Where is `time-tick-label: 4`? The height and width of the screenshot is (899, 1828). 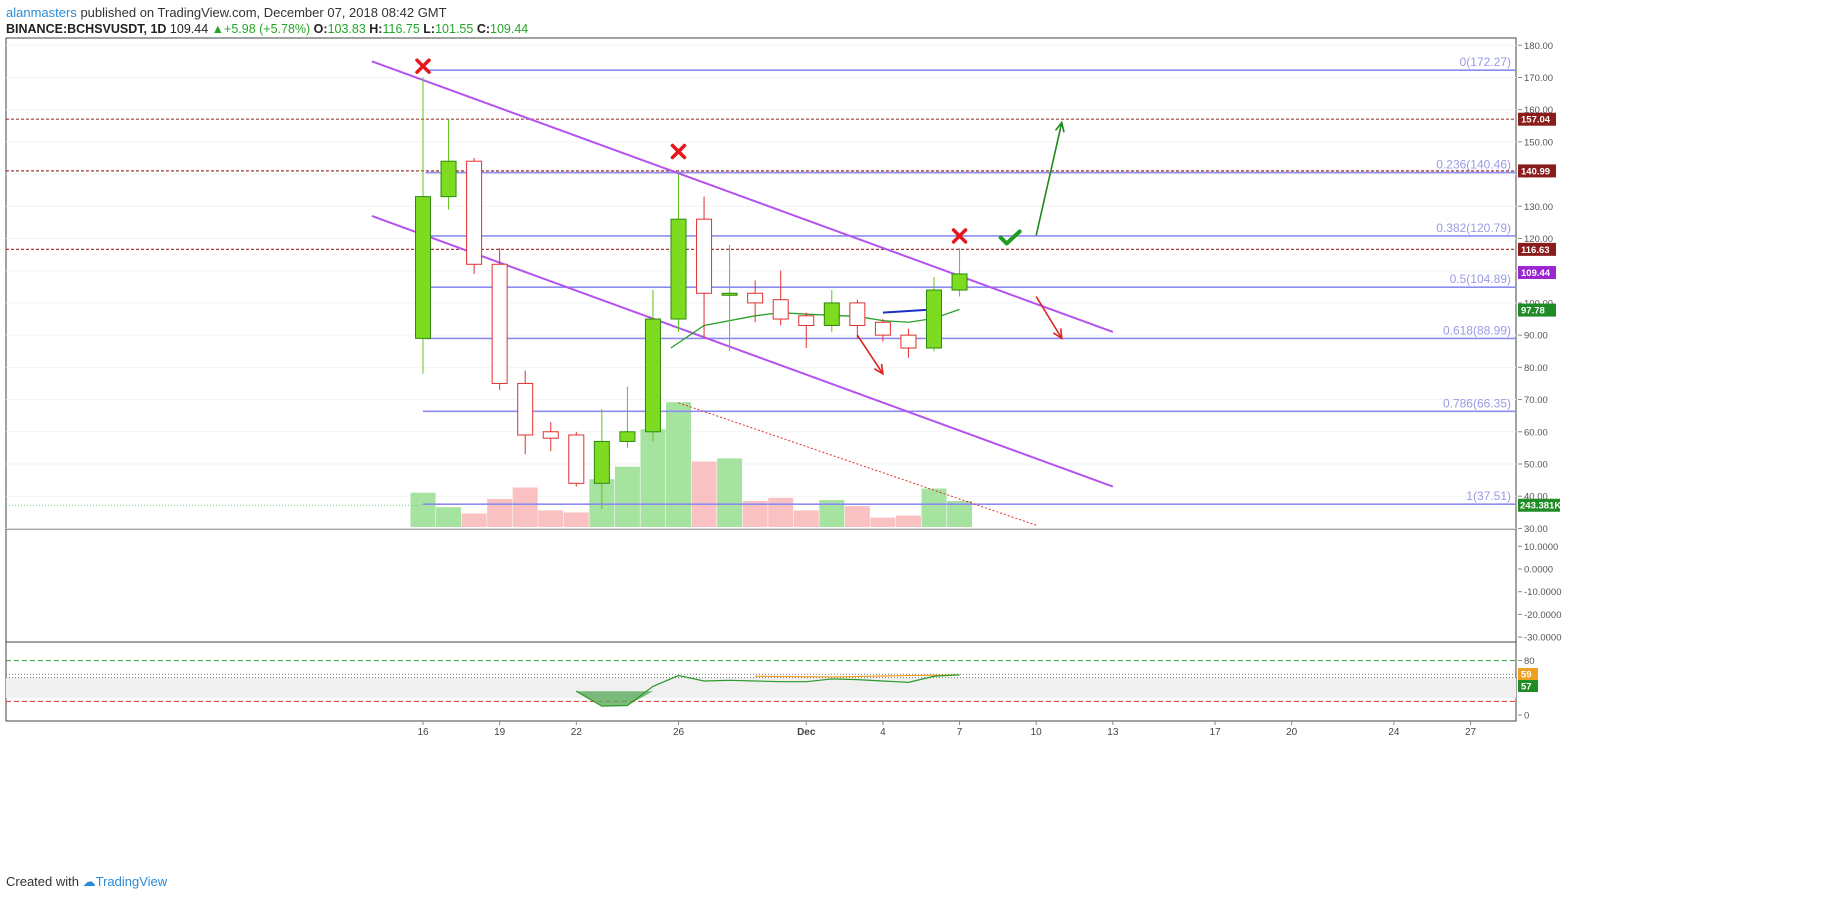 time-tick-label: 4 is located at coordinates (883, 732).